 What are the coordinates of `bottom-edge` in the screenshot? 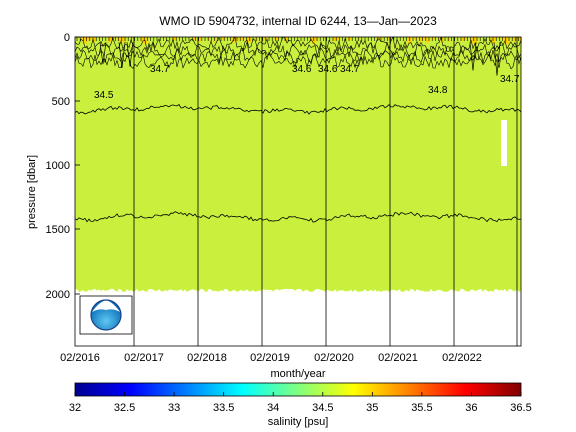 It's located at (298, 290).